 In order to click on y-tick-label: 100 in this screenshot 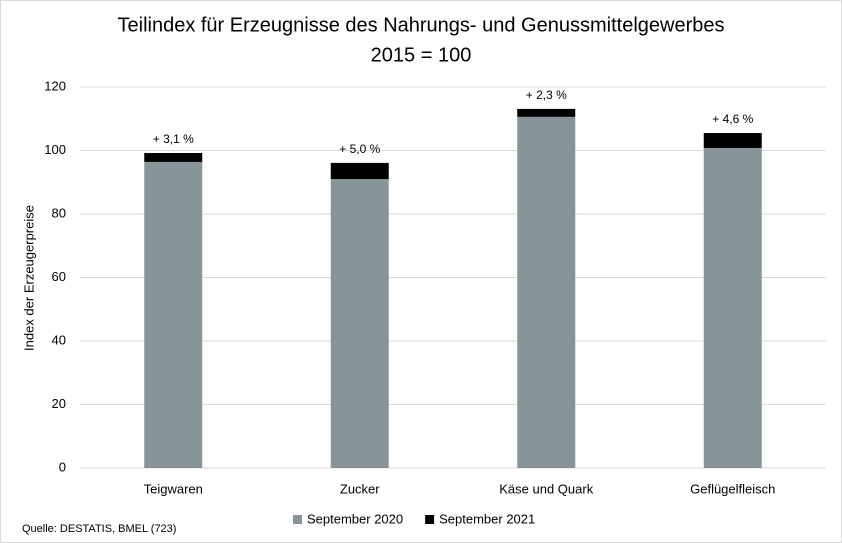, I will do `click(55, 149)`.